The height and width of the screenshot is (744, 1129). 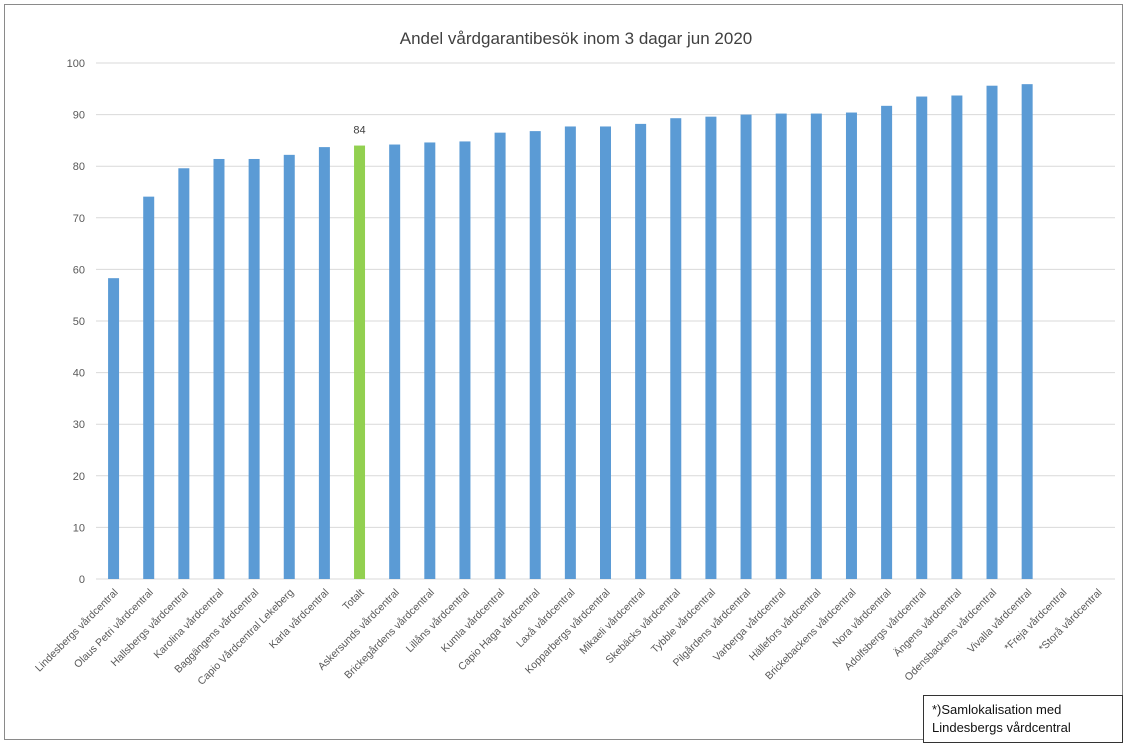 What do you see at coordinates (79, 219) in the screenshot?
I see `y-tick-label: 70` at bounding box center [79, 219].